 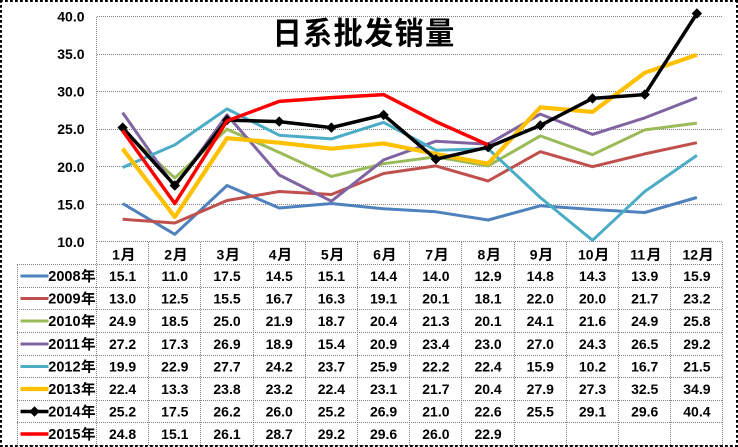 What do you see at coordinates (540, 389) in the screenshot?
I see `svg-text: 27.9` at bounding box center [540, 389].